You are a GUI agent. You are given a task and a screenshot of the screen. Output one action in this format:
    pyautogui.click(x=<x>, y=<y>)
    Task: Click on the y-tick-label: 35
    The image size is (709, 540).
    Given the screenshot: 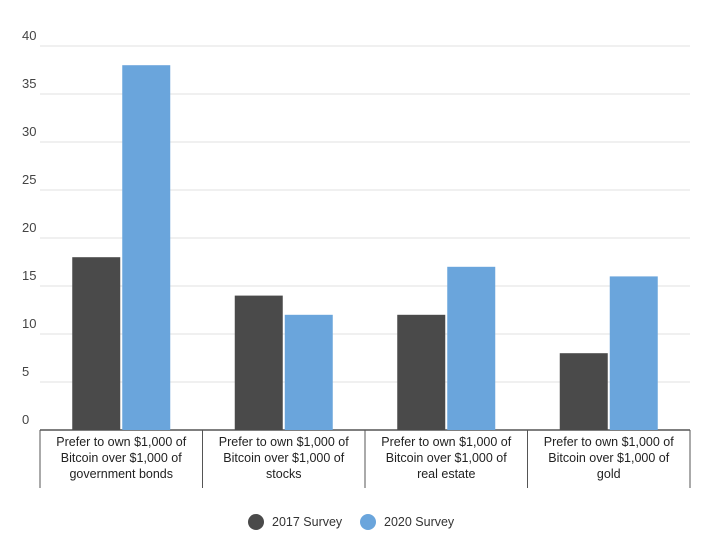 What is the action you would take?
    pyautogui.click(x=29, y=83)
    